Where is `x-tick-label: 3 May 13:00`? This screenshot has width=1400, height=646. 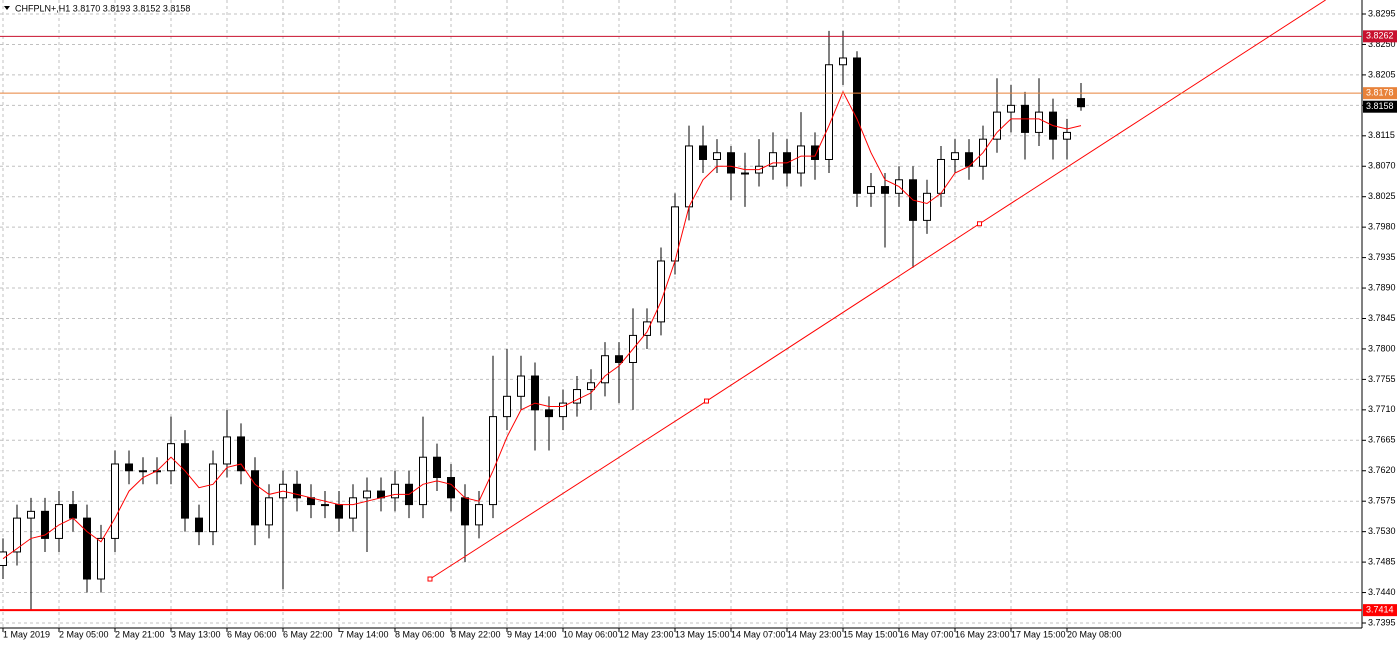 x-tick-label: 3 May 13:00 is located at coordinates (196, 634).